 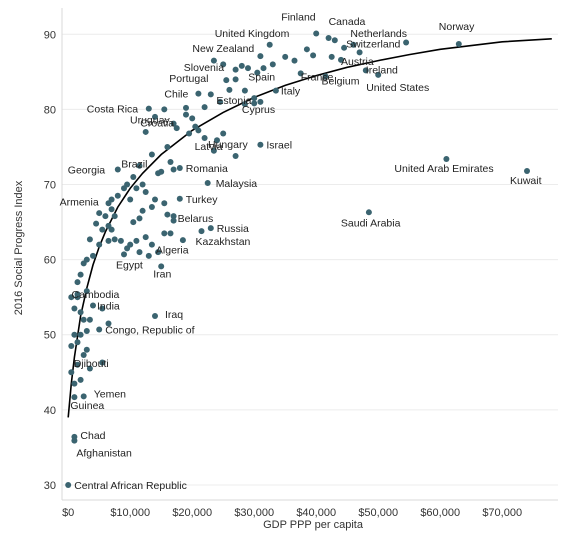 I want to click on y-tick-label: 30, so click(x=50, y=486).